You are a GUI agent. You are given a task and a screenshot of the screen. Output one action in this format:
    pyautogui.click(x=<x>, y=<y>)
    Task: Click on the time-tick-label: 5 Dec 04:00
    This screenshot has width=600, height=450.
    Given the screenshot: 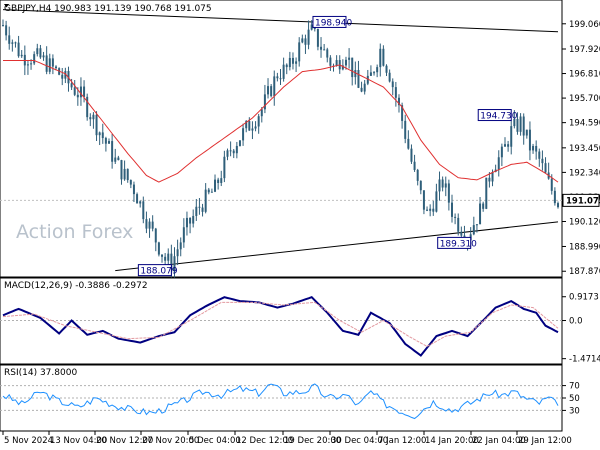 What is the action you would take?
    pyautogui.click(x=215, y=441)
    